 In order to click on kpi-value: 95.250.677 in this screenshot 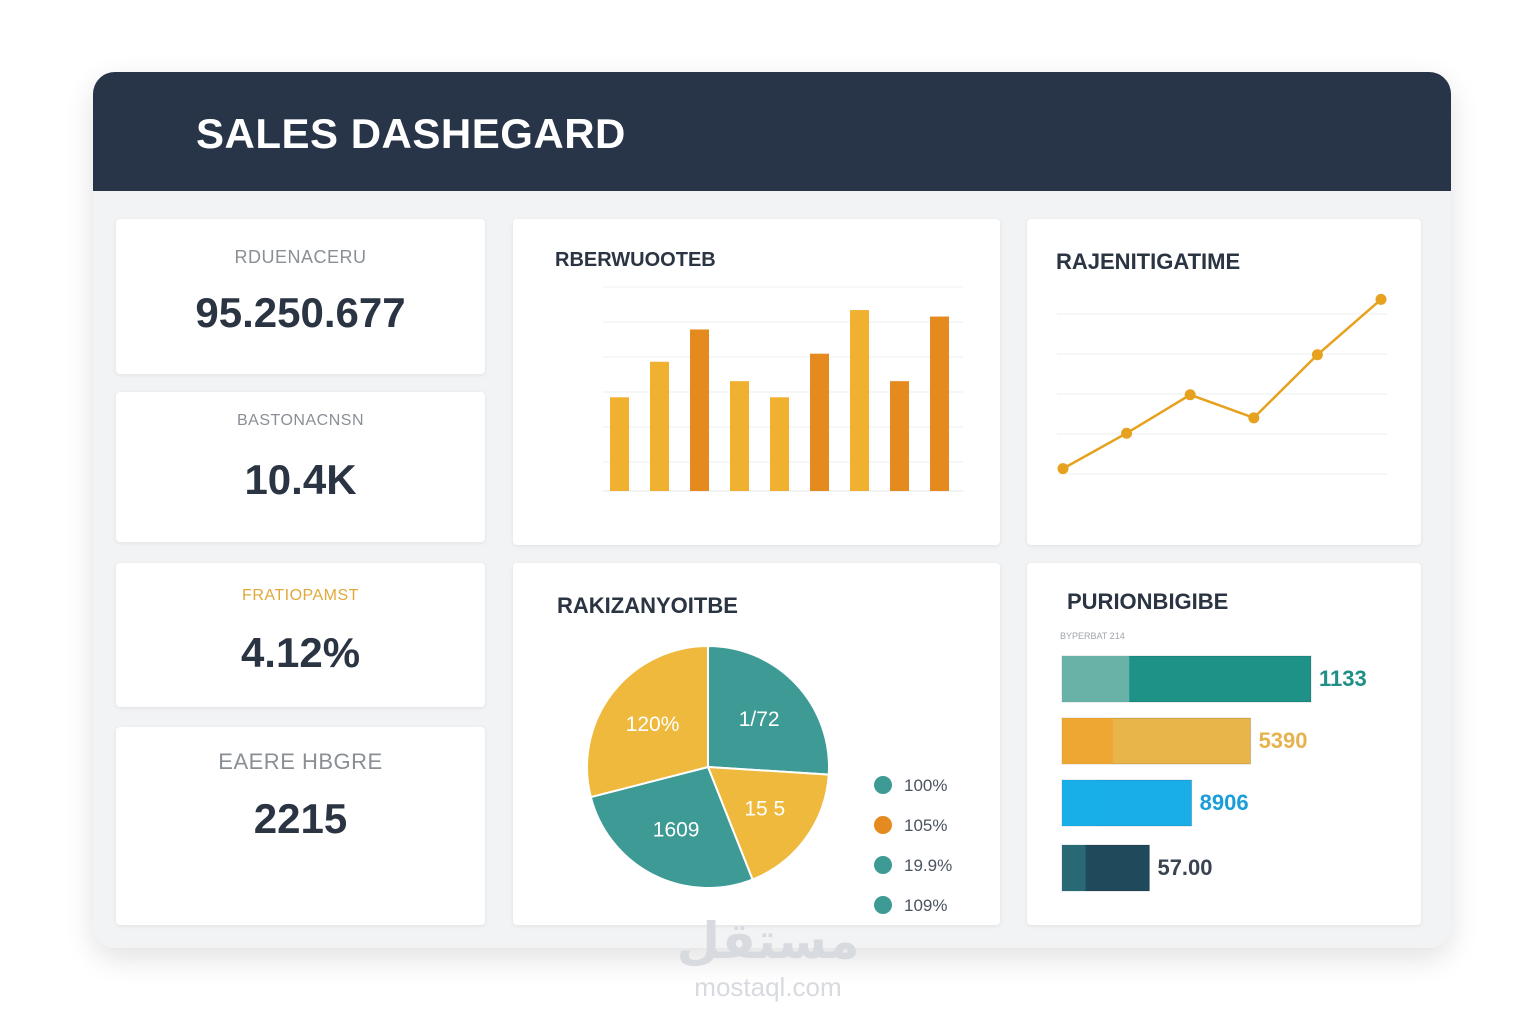, I will do `click(300, 312)`.